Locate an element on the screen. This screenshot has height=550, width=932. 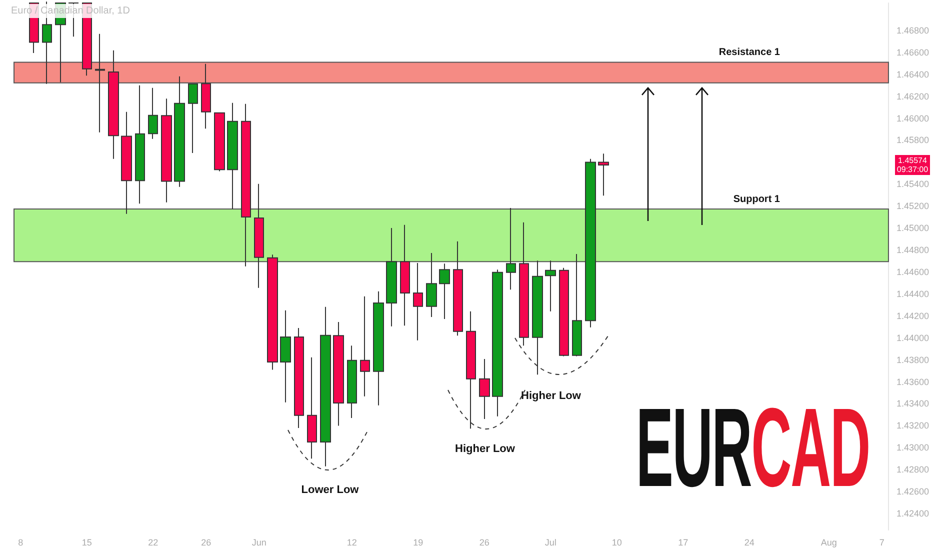
band-label: Resistance 1 is located at coordinates (749, 52).